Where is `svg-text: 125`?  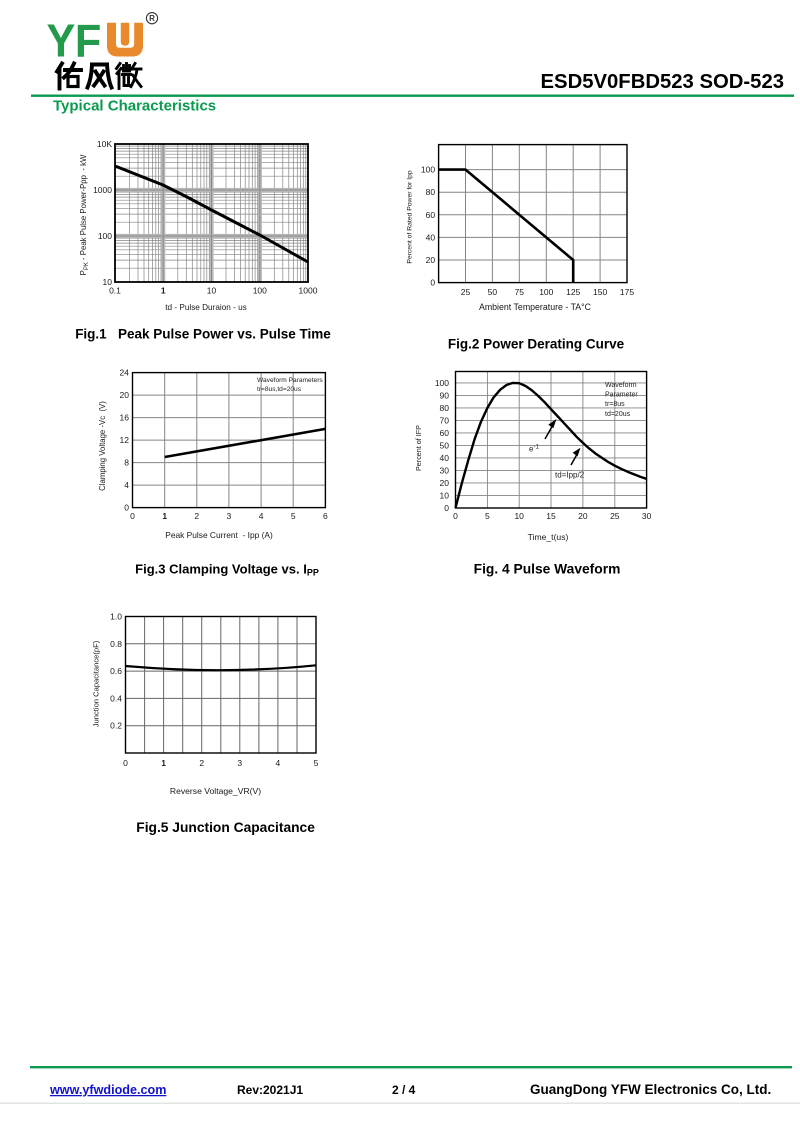 svg-text: 125 is located at coordinates (573, 292).